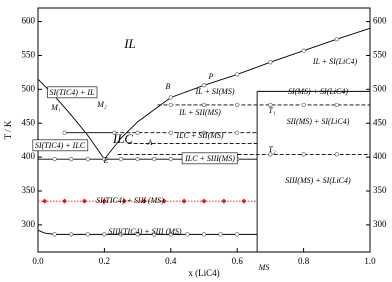 The height and width of the screenshot is (282, 392). I want to click on annotation: SI(MS) + SI(LiC4), so click(318, 91).